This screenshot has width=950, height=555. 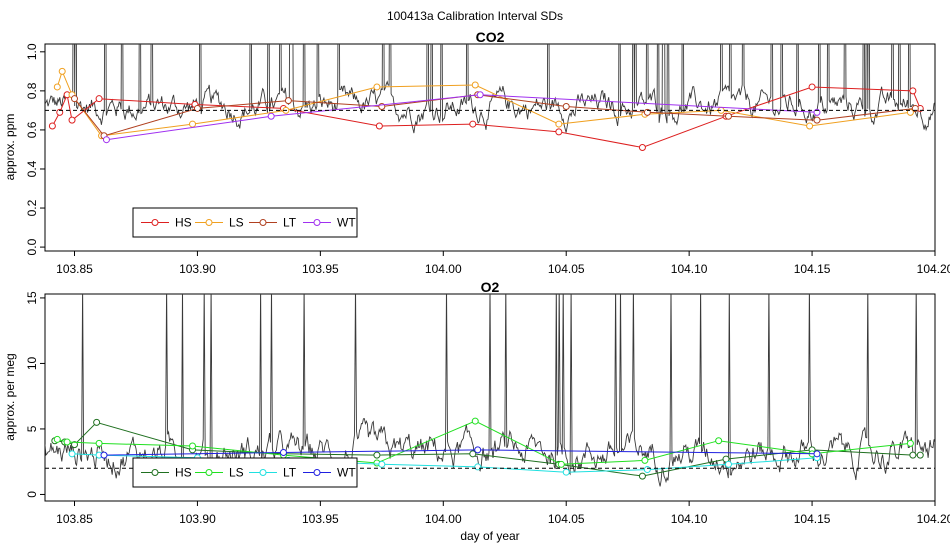 I want to click on o2-x-tick-label: 104.15, so click(x=812, y=519).